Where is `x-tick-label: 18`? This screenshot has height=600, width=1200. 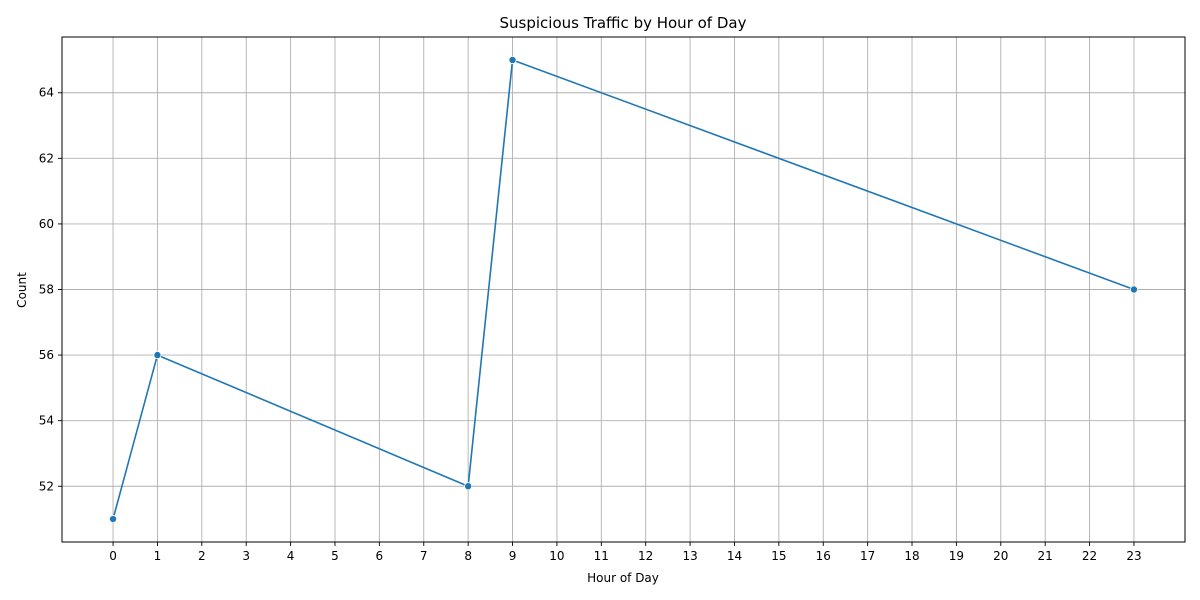
x-tick-label: 18 is located at coordinates (911, 556).